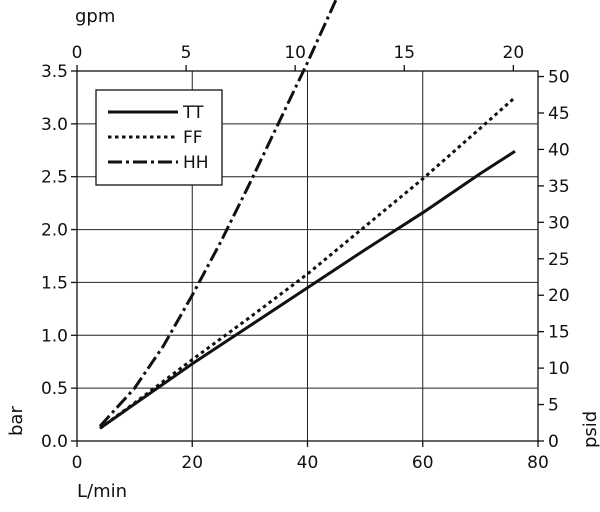 The height and width of the screenshot is (512, 600). What do you see at coordinates (559, 150) in the screenshot?
I see `right-tick-label: 40` at bounding box center [559, 150].